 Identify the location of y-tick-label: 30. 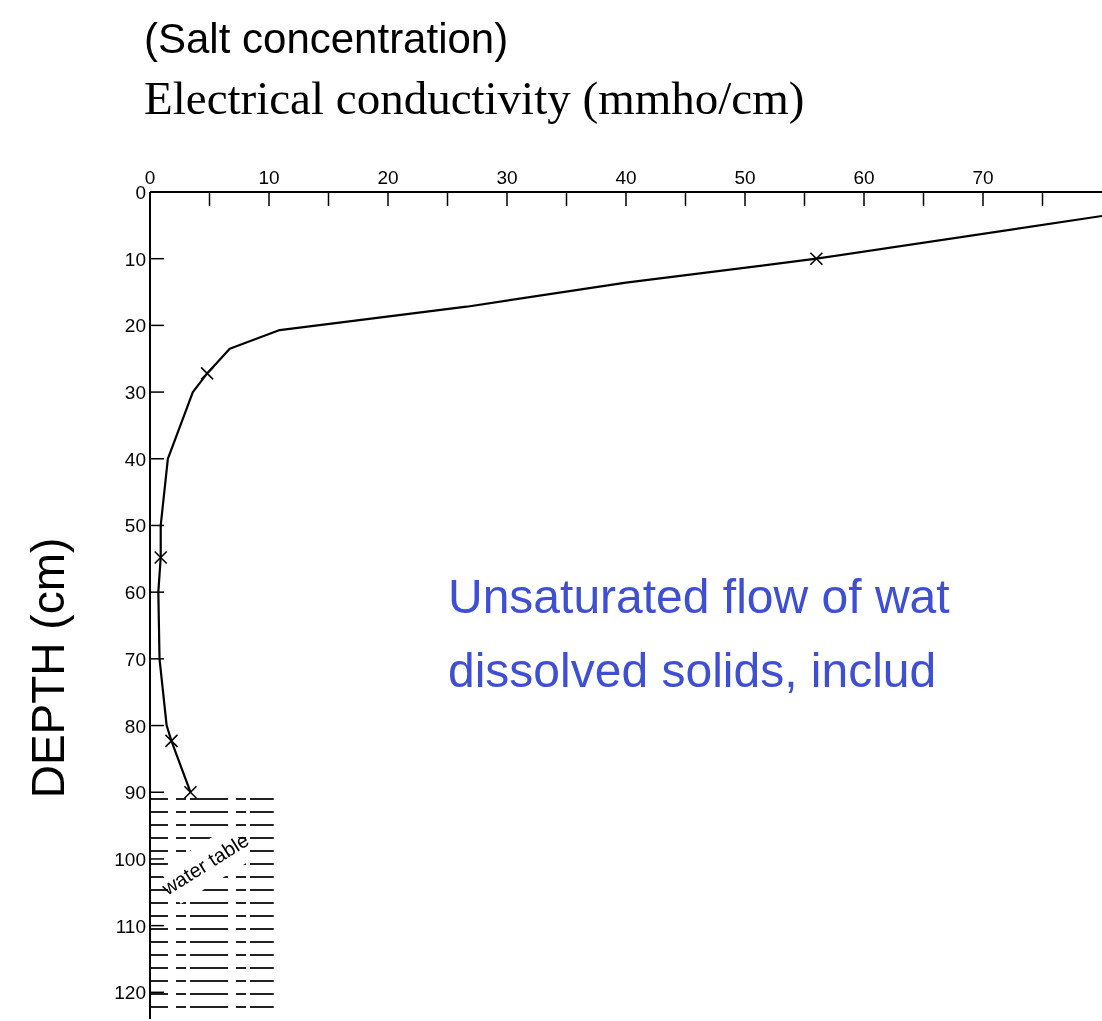
(135, 393).